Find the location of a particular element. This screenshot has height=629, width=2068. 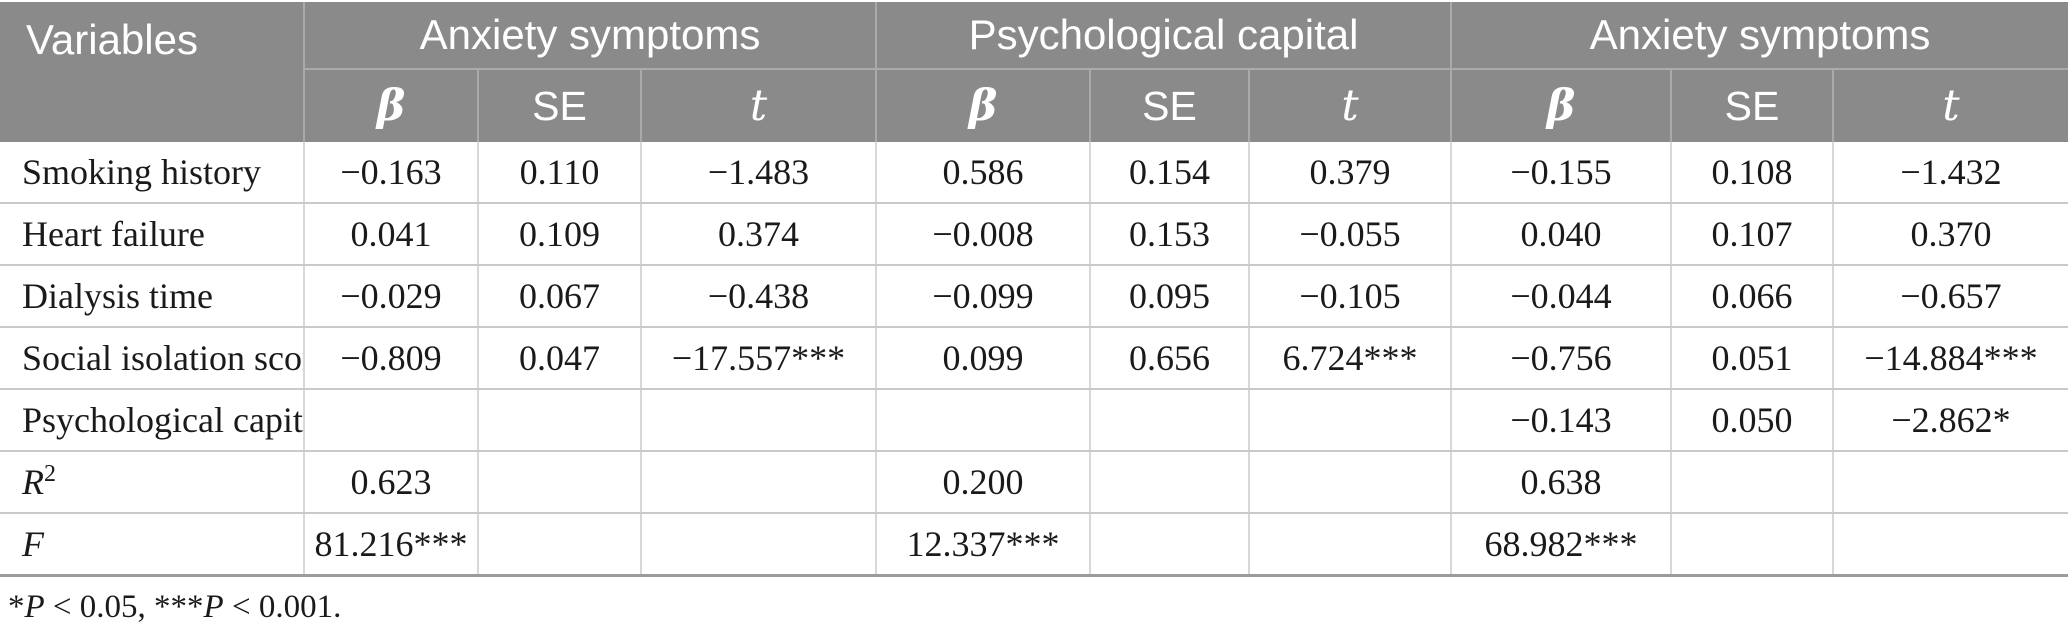

row-label: Social isolation score is located at coordinates (152, 358).